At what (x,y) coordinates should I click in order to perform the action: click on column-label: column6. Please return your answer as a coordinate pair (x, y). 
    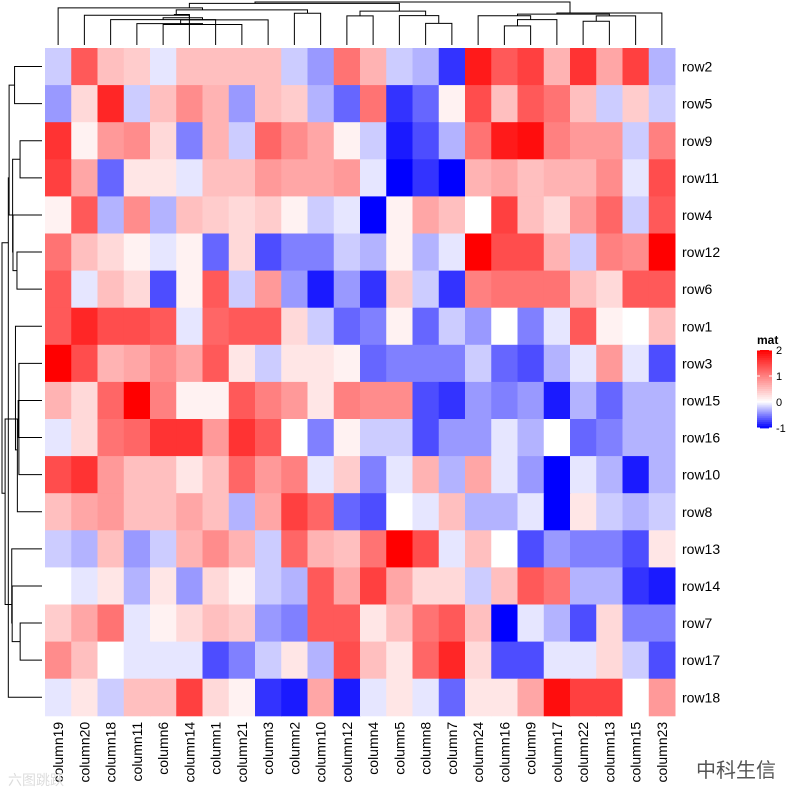
    Looking at the image, I should click on (163, 748).